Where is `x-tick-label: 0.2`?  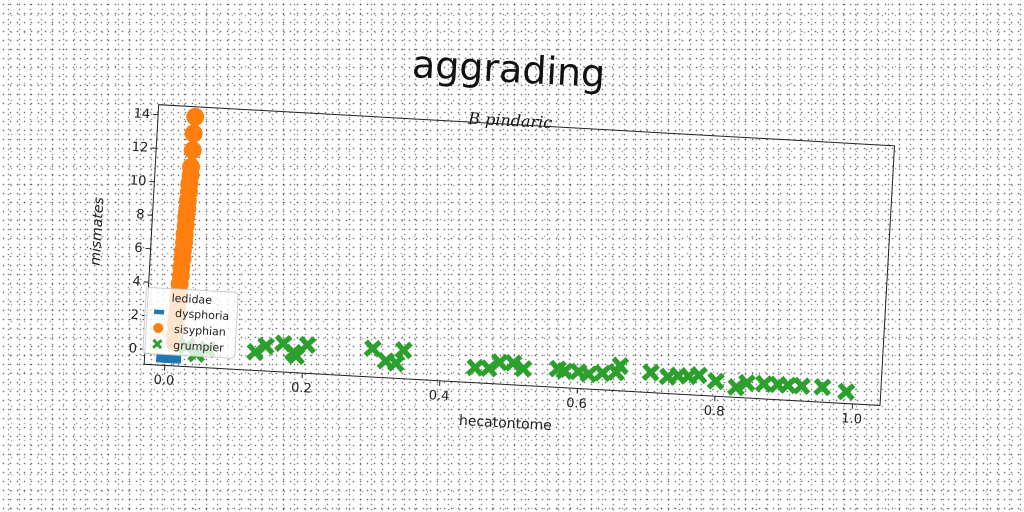
x-tick-label: 0.2 is located at coordinates (301, 389).